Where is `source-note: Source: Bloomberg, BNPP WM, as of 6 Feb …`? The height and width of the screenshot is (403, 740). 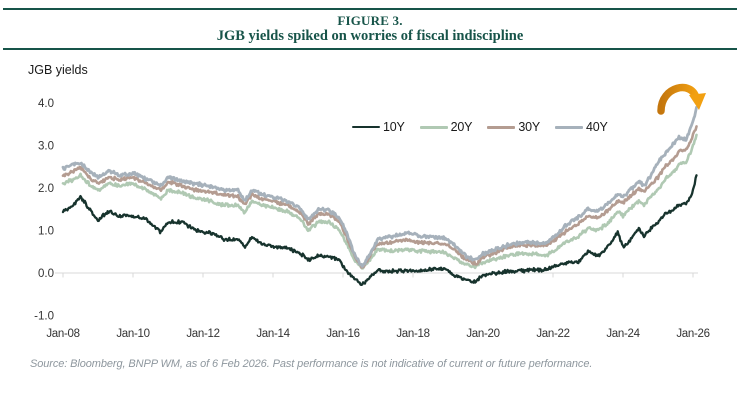 source-note: Source: Bloomberg, BNPP WM, as of 6 Feb … is located at coordinates (311, 364).